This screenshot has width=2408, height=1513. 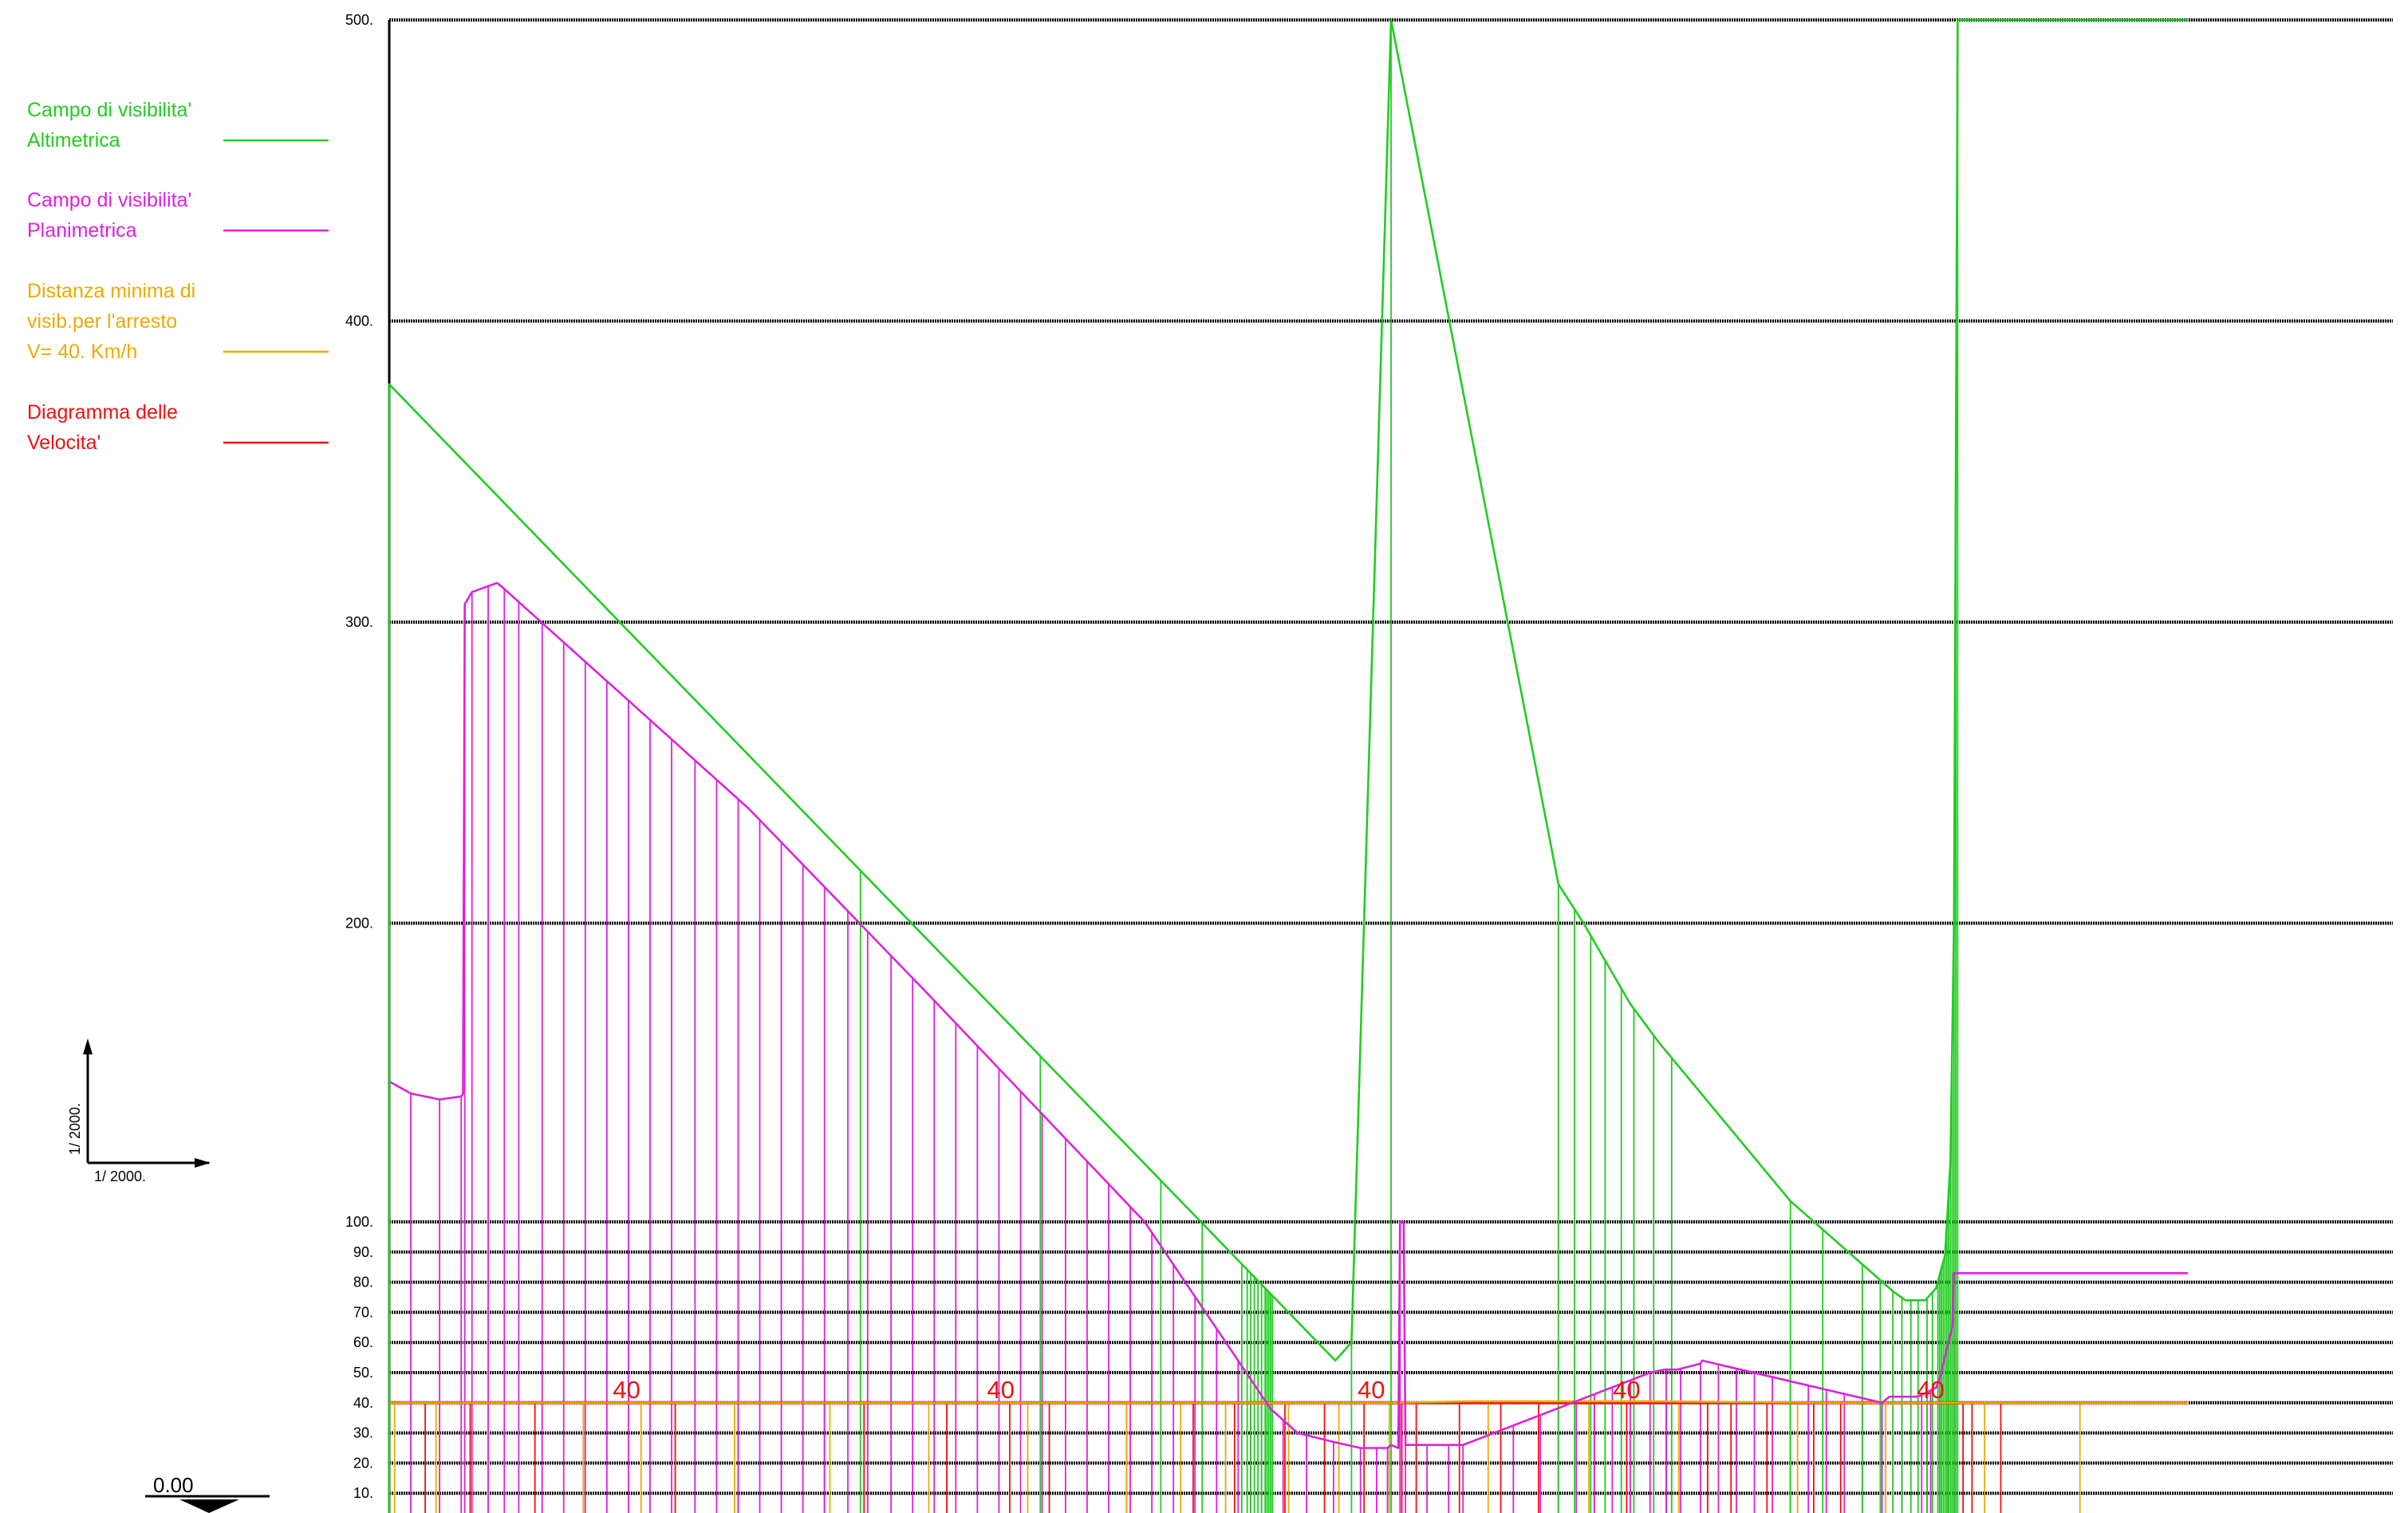 I want to click on legend-text: Distanza minima di, so click(x=111, y=291).